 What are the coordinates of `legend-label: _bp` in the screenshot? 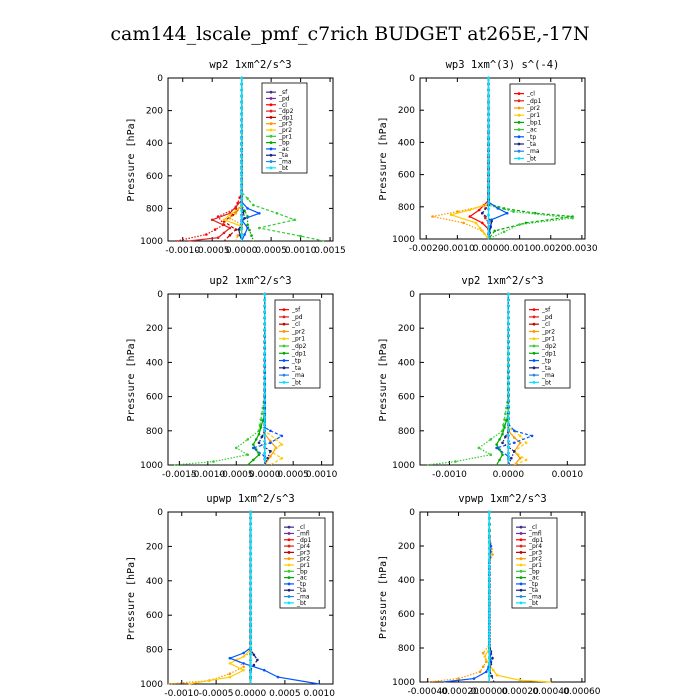 It's located at (534, 571).